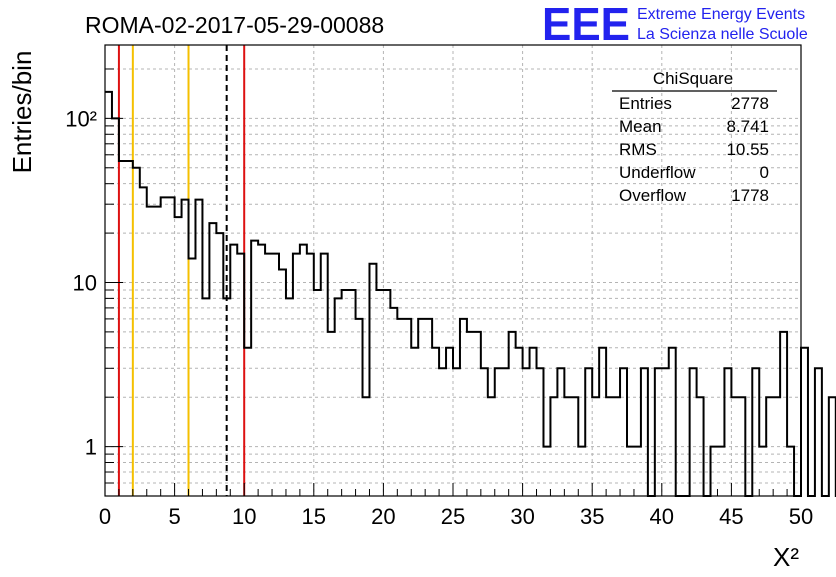 This screenshot has width=836, height=577. What do you see at coordinates (592, 516) in the screenshot?
I see `x-tick-label: 35` at bounding box center [592, 516].